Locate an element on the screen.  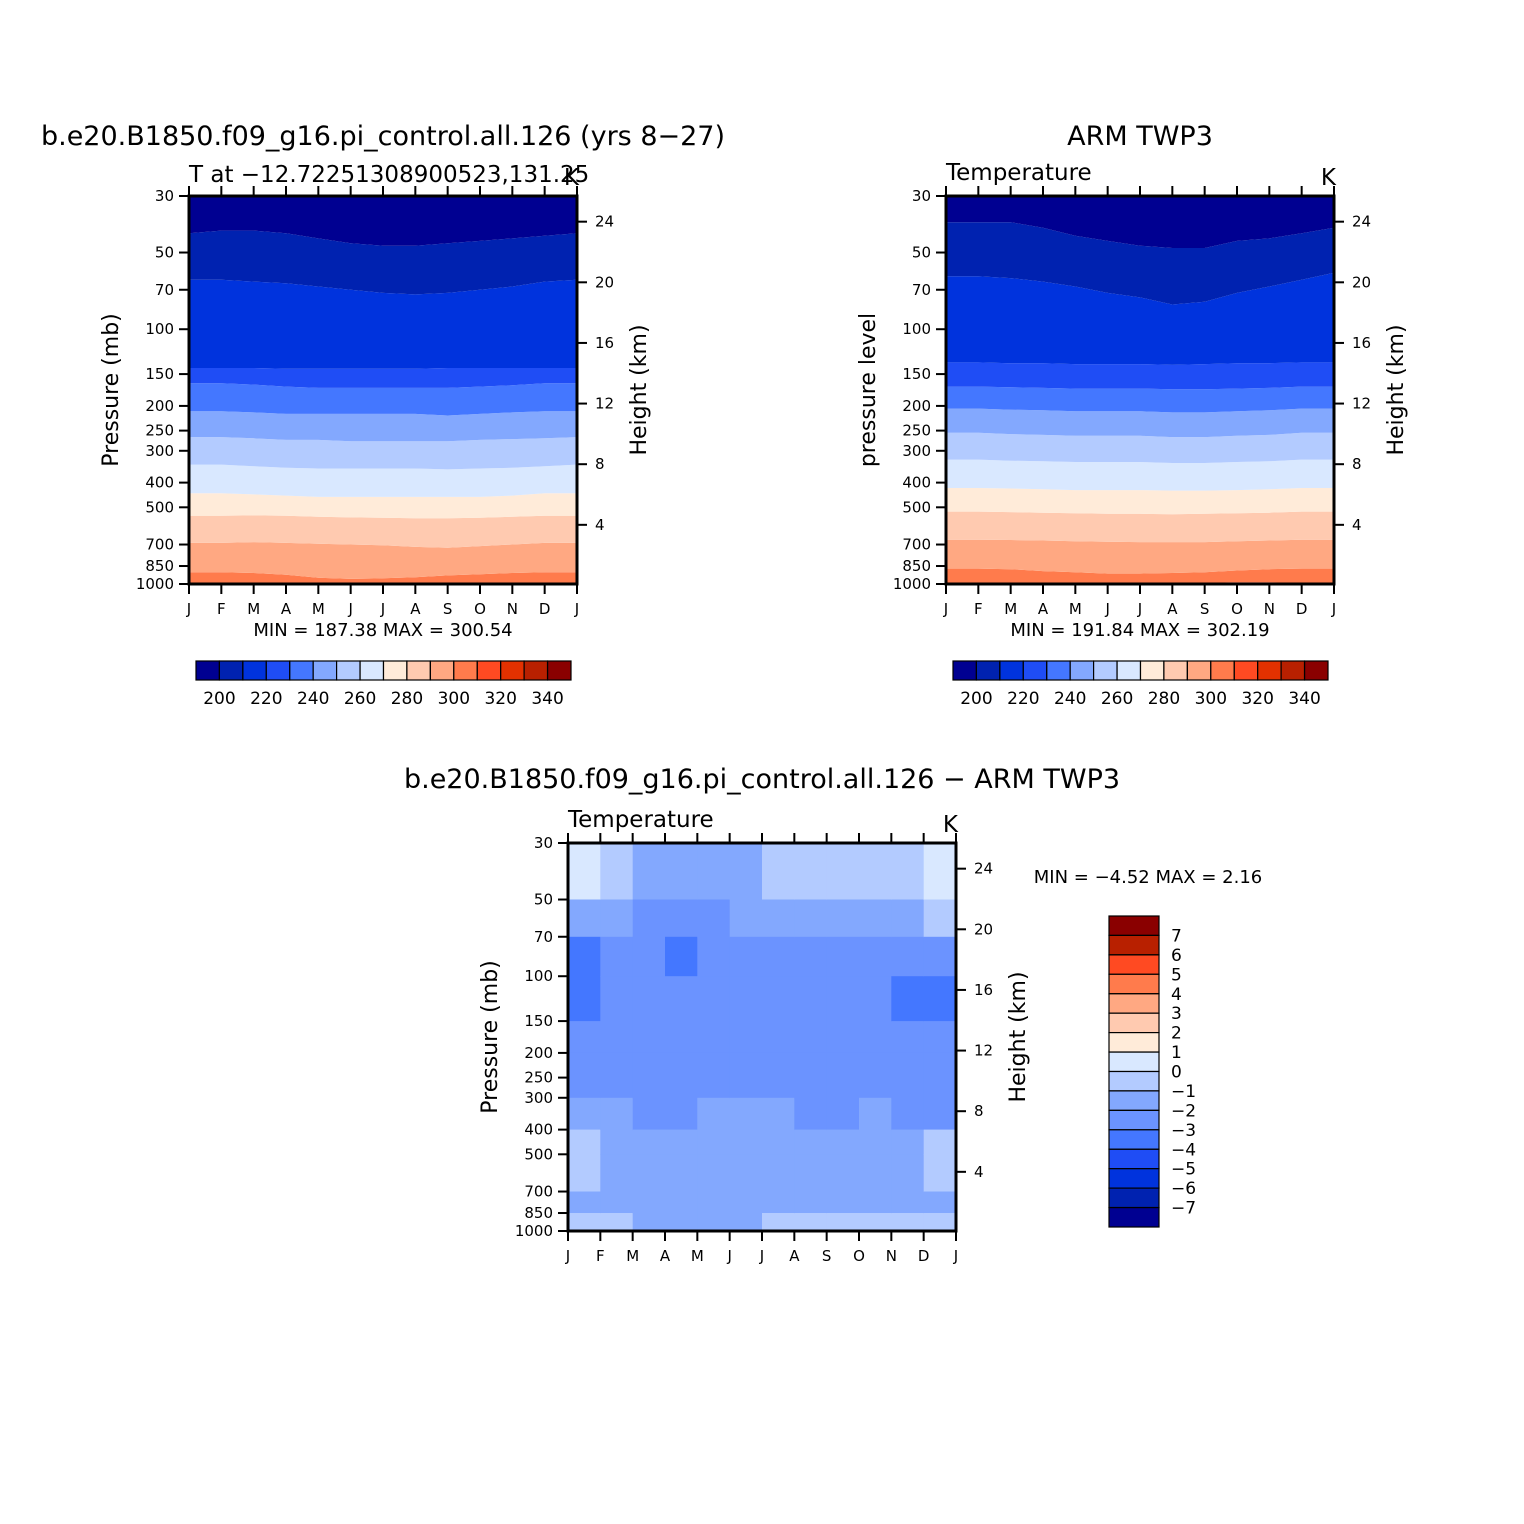
panel-model-subtitle: T at −12.72251308900523,131.25 is located at coordinates (388, 175).